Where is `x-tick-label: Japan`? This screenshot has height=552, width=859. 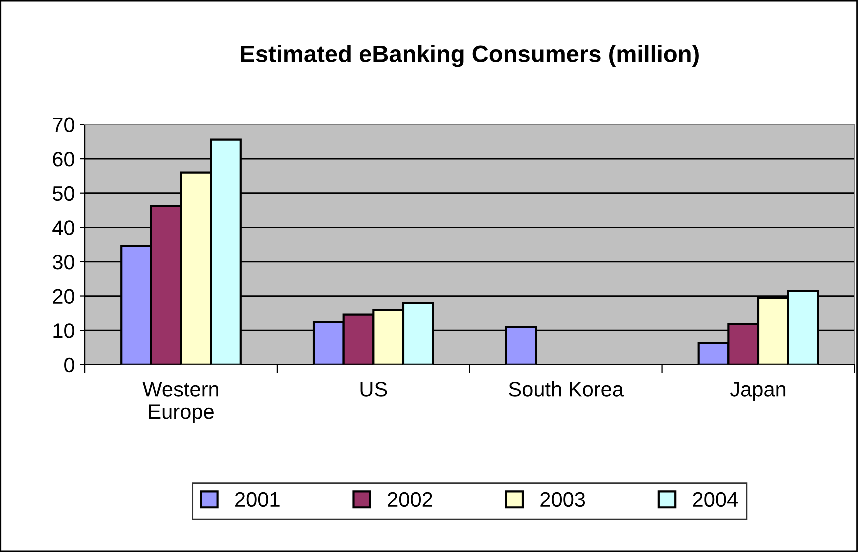 x-tick-label: Japan is located at coordinates (758, 391).